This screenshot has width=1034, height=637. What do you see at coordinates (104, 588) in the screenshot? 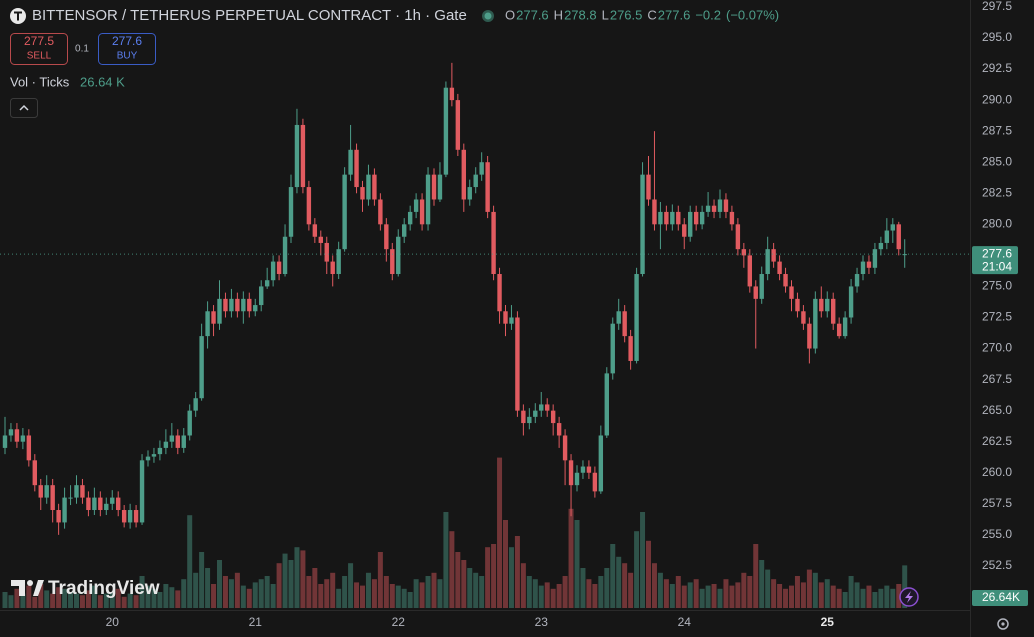
I see `watermark-text: TradingView` at bounding box center [104, 588].